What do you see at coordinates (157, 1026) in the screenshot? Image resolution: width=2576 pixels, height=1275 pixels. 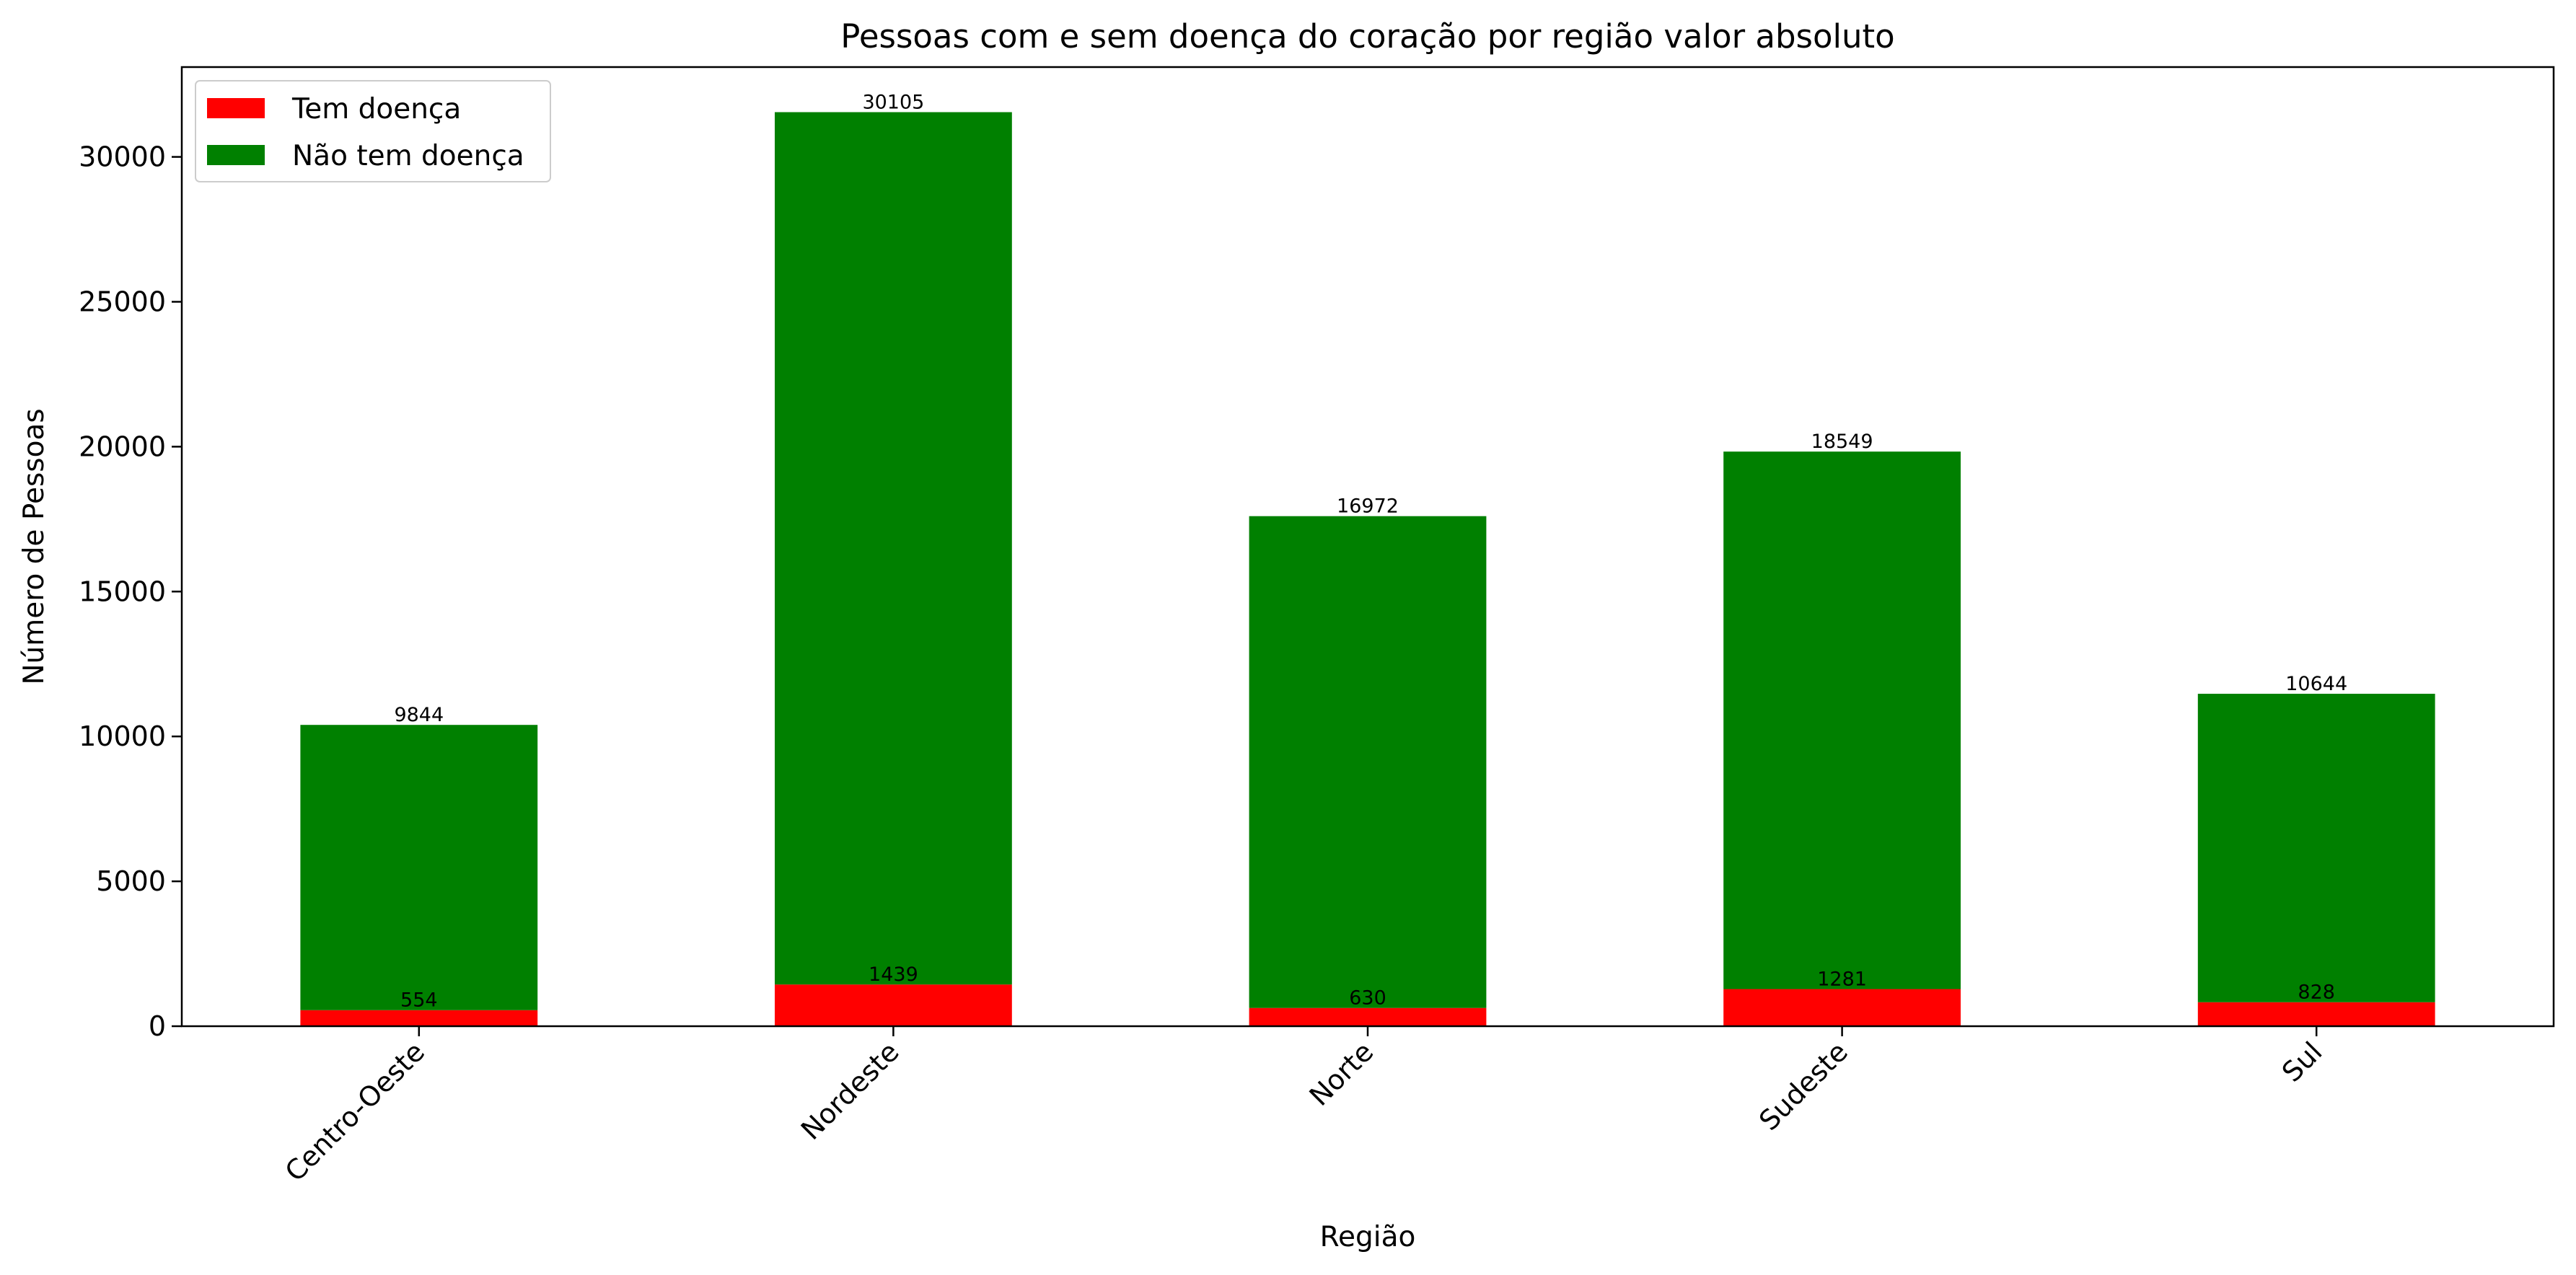 I see `y-tick-label: 0` at bounding box center [157, 1026].